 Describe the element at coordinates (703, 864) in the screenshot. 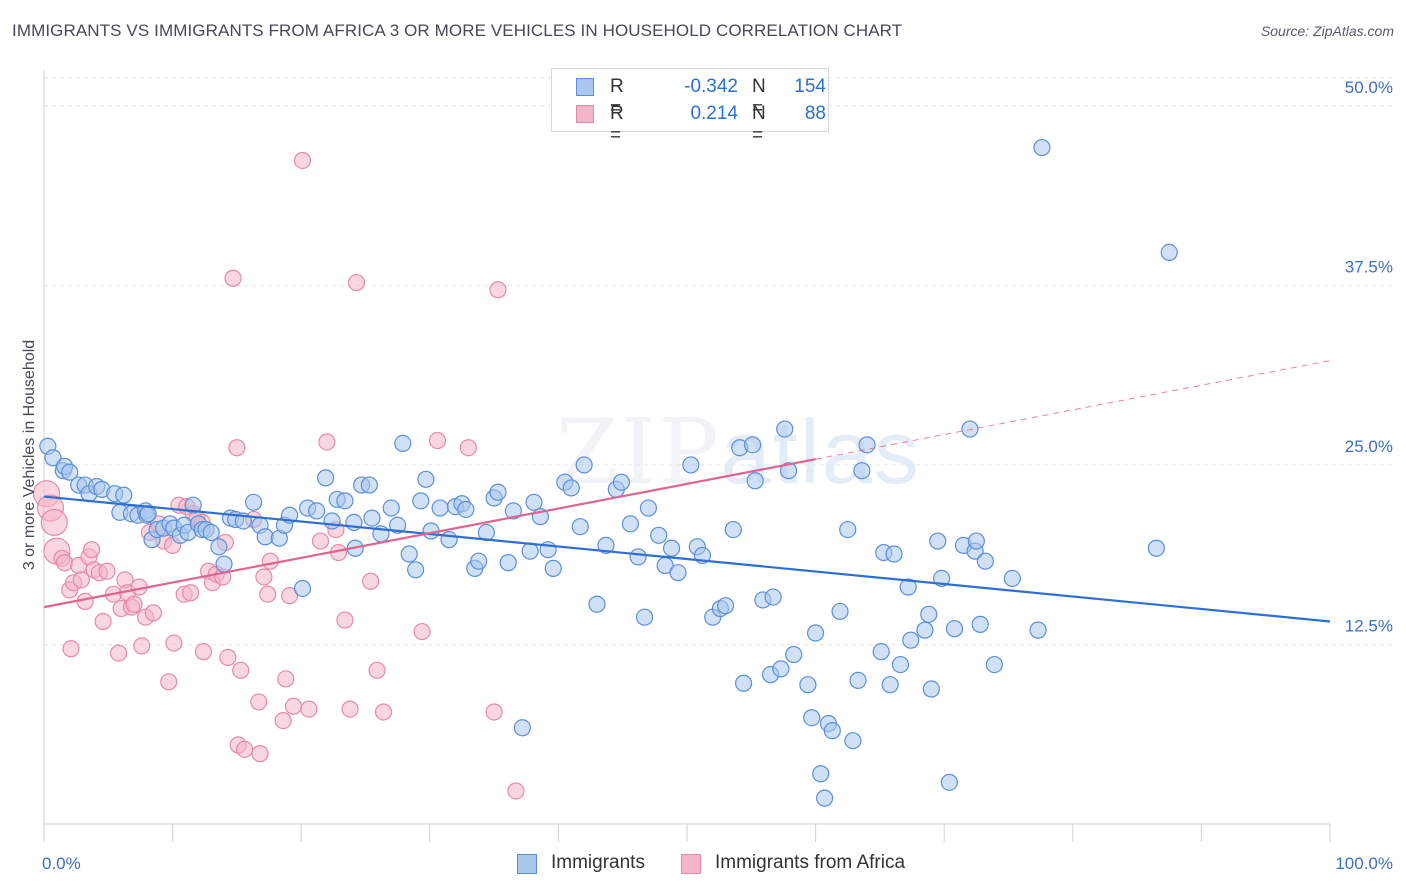

I see `series-legend: Immigrants Immigrants from Africa` at that location.